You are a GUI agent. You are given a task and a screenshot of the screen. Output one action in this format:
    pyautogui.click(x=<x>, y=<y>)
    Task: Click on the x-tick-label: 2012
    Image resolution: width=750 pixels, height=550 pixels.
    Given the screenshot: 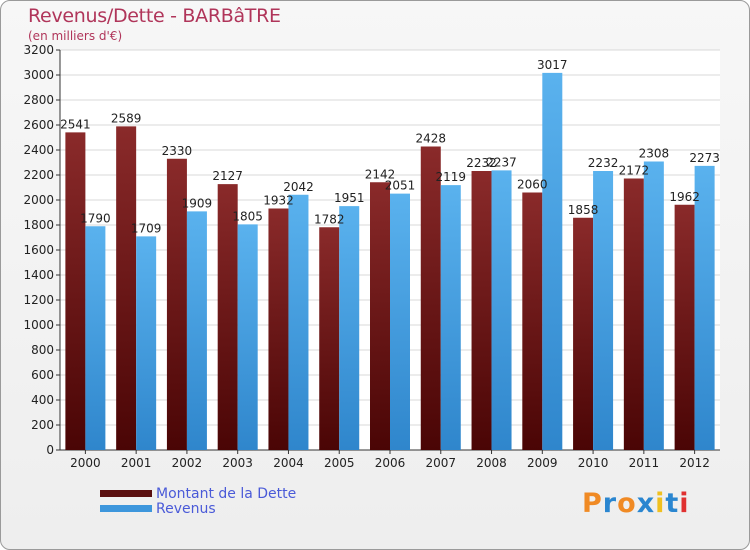 What is the action you would take?
    pyautogui.click(x=694, y=463)
    